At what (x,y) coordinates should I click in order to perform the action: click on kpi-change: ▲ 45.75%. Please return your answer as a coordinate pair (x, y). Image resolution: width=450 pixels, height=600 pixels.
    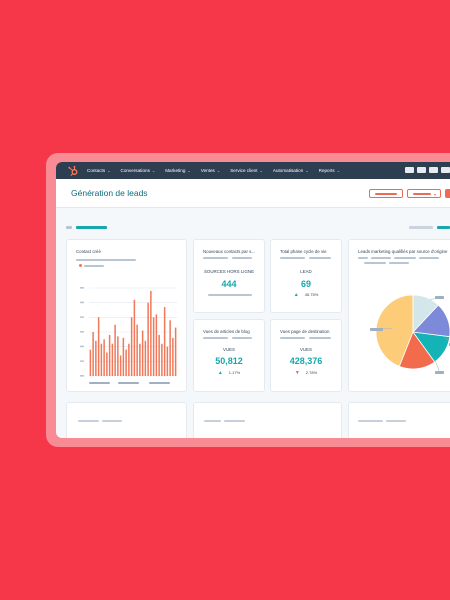
    Looking at the image, I should click on (306, 295).